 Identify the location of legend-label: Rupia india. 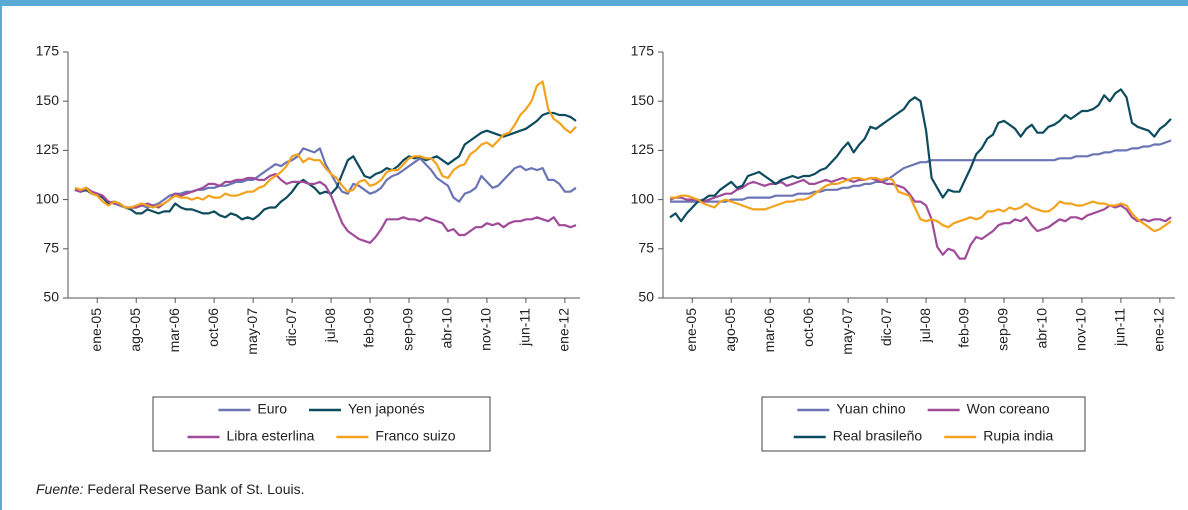
(1018, 436).